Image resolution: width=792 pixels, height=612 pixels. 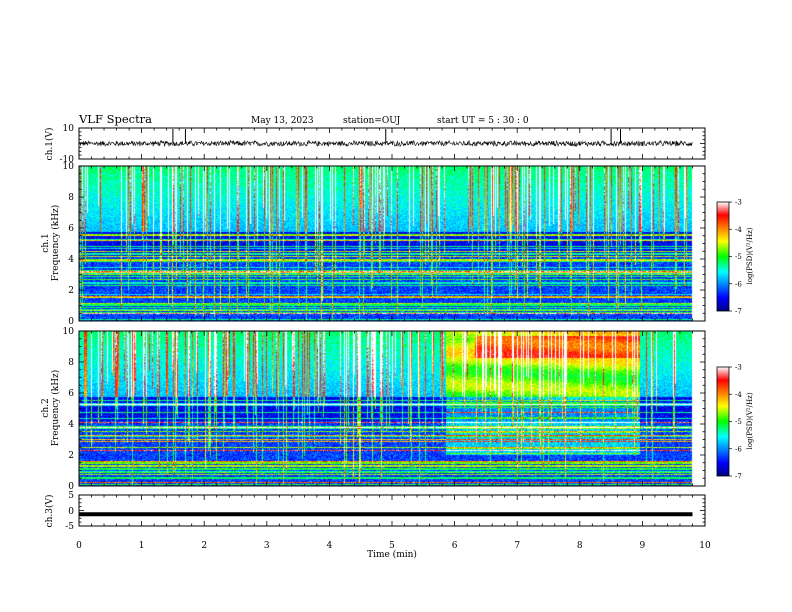 What do you see at coordinates (372, 121) in the screenshot?
I see `station-label: station=OUJ` at bounding box center [372, 121].